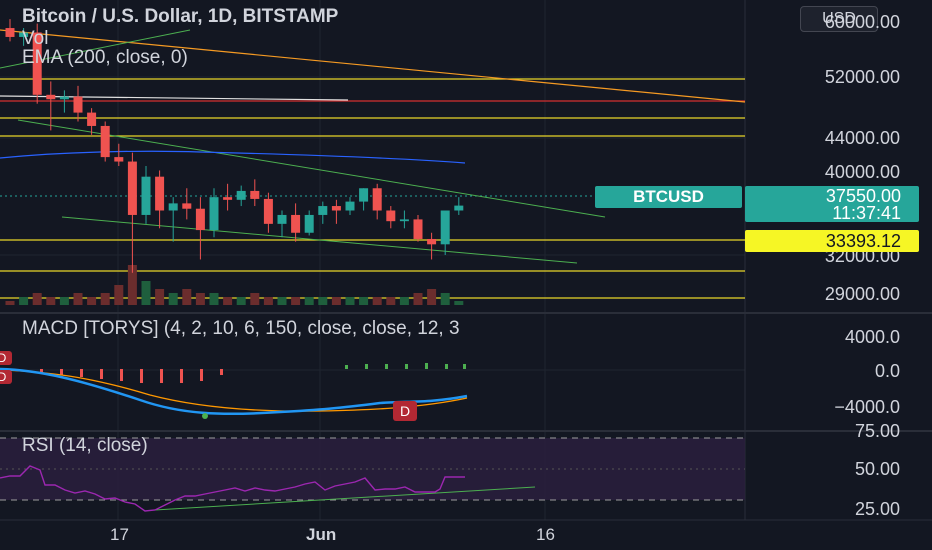  I want to click on rsi-legend: RSI (14, close), so click(85, 445).